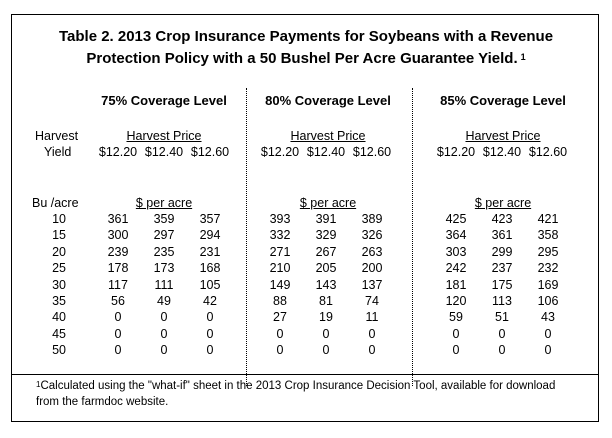 The width and height of the screenshot is (612, 438). Describe the element at coordinates (280, 219) in the screenshot. I see `payment-cell: 393` at that location.